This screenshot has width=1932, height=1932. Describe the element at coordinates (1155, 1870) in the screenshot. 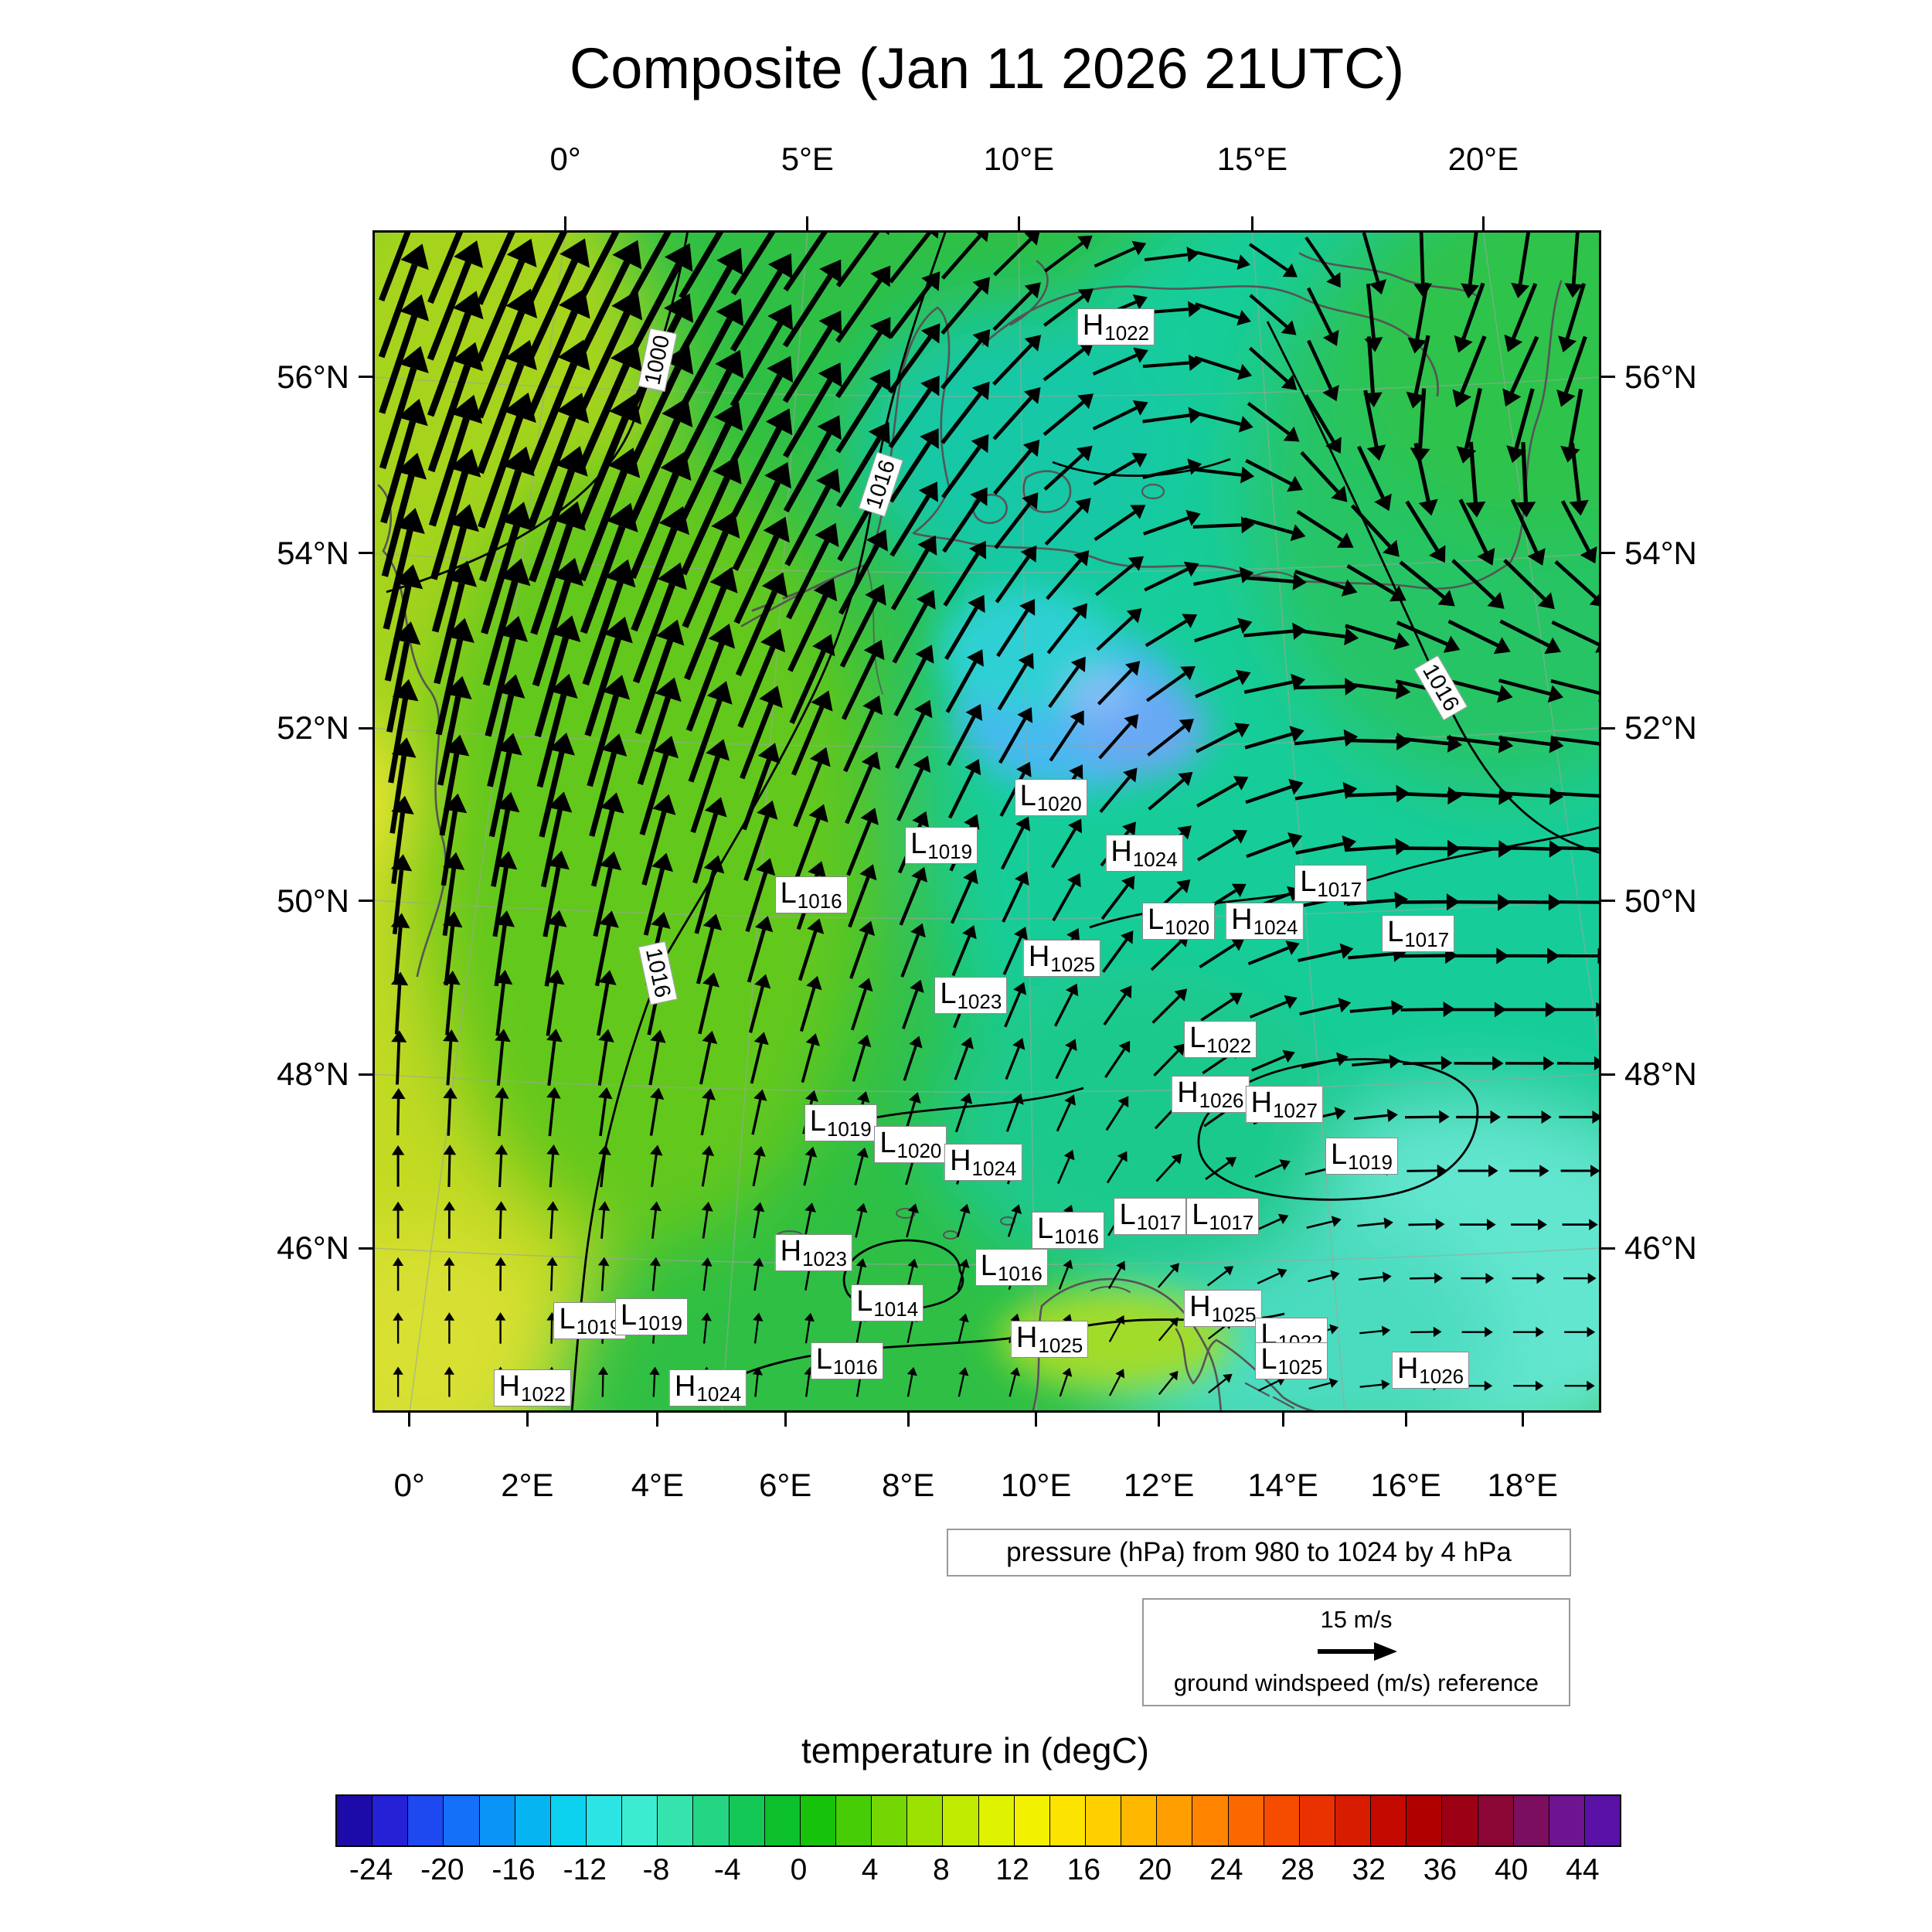

I see `colorbar-tick-label: 20` at that location.